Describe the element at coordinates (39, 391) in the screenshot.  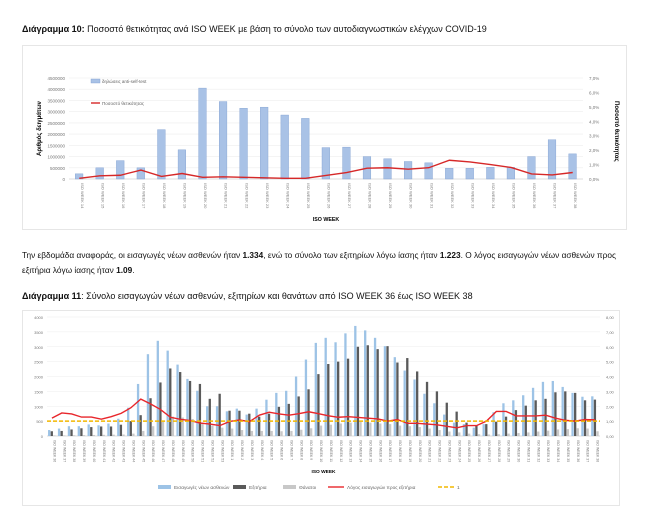
I see `y-tick-label: 1500` at that location.